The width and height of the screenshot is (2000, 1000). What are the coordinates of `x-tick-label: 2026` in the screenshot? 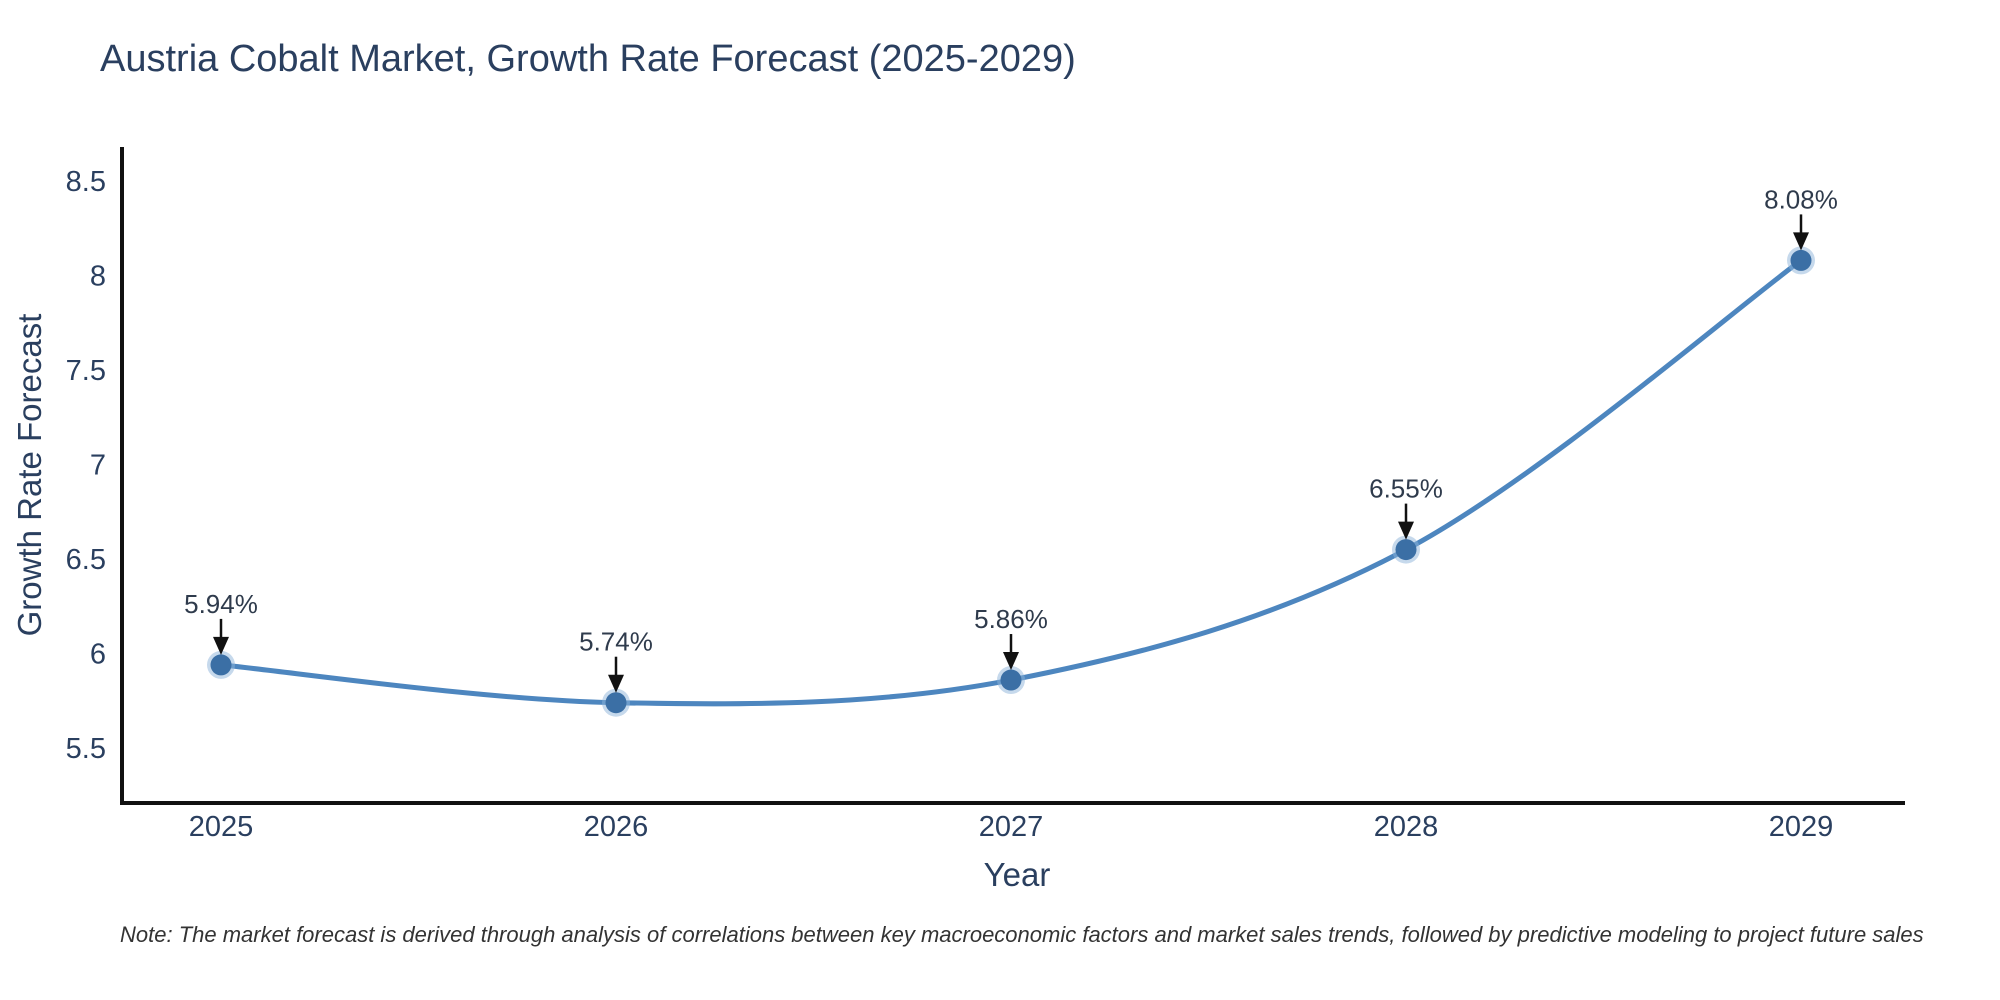 It's located at (616, 827).